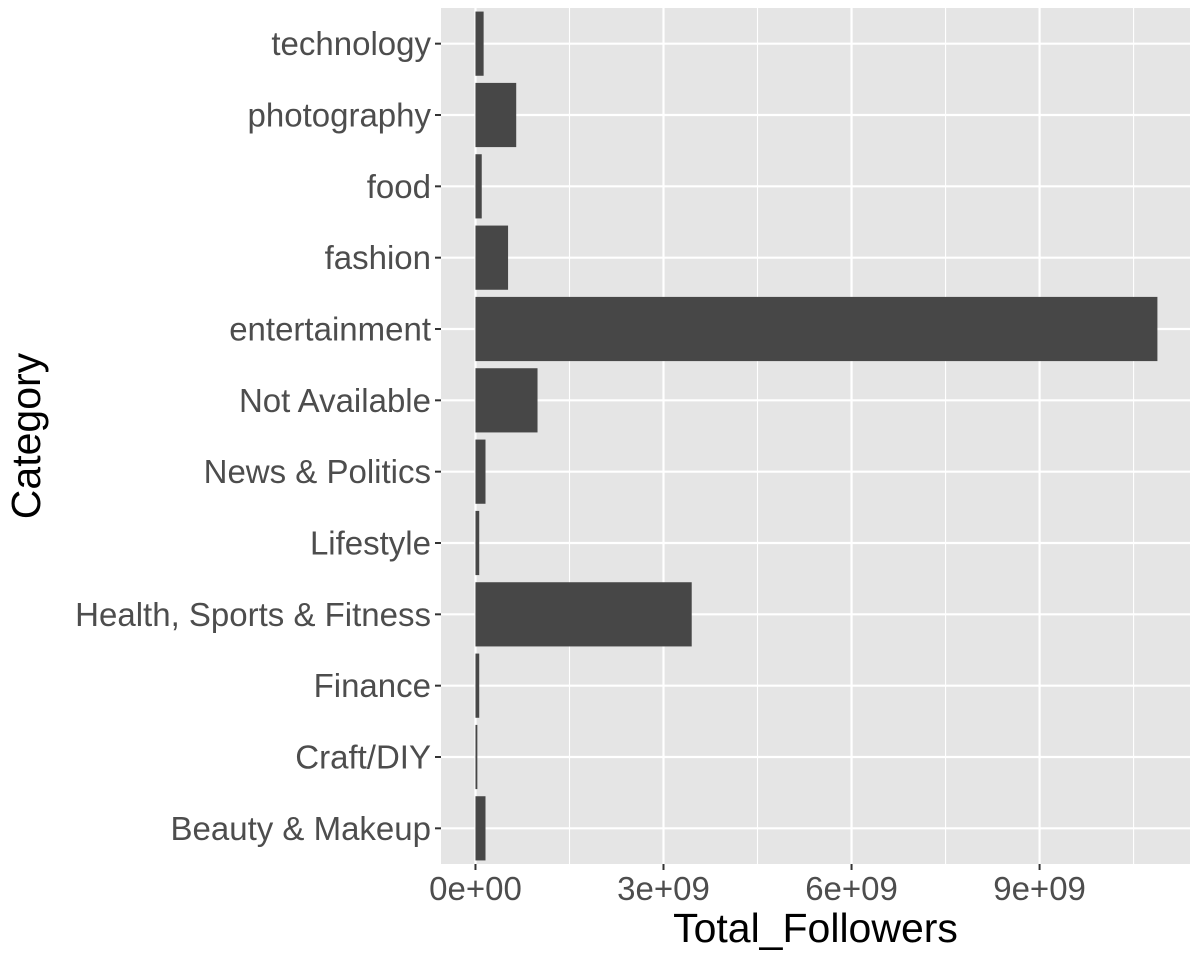  Describe the element at coordinates (476, 757) in the screenshot. I see `bar-craft-diy` at that location.